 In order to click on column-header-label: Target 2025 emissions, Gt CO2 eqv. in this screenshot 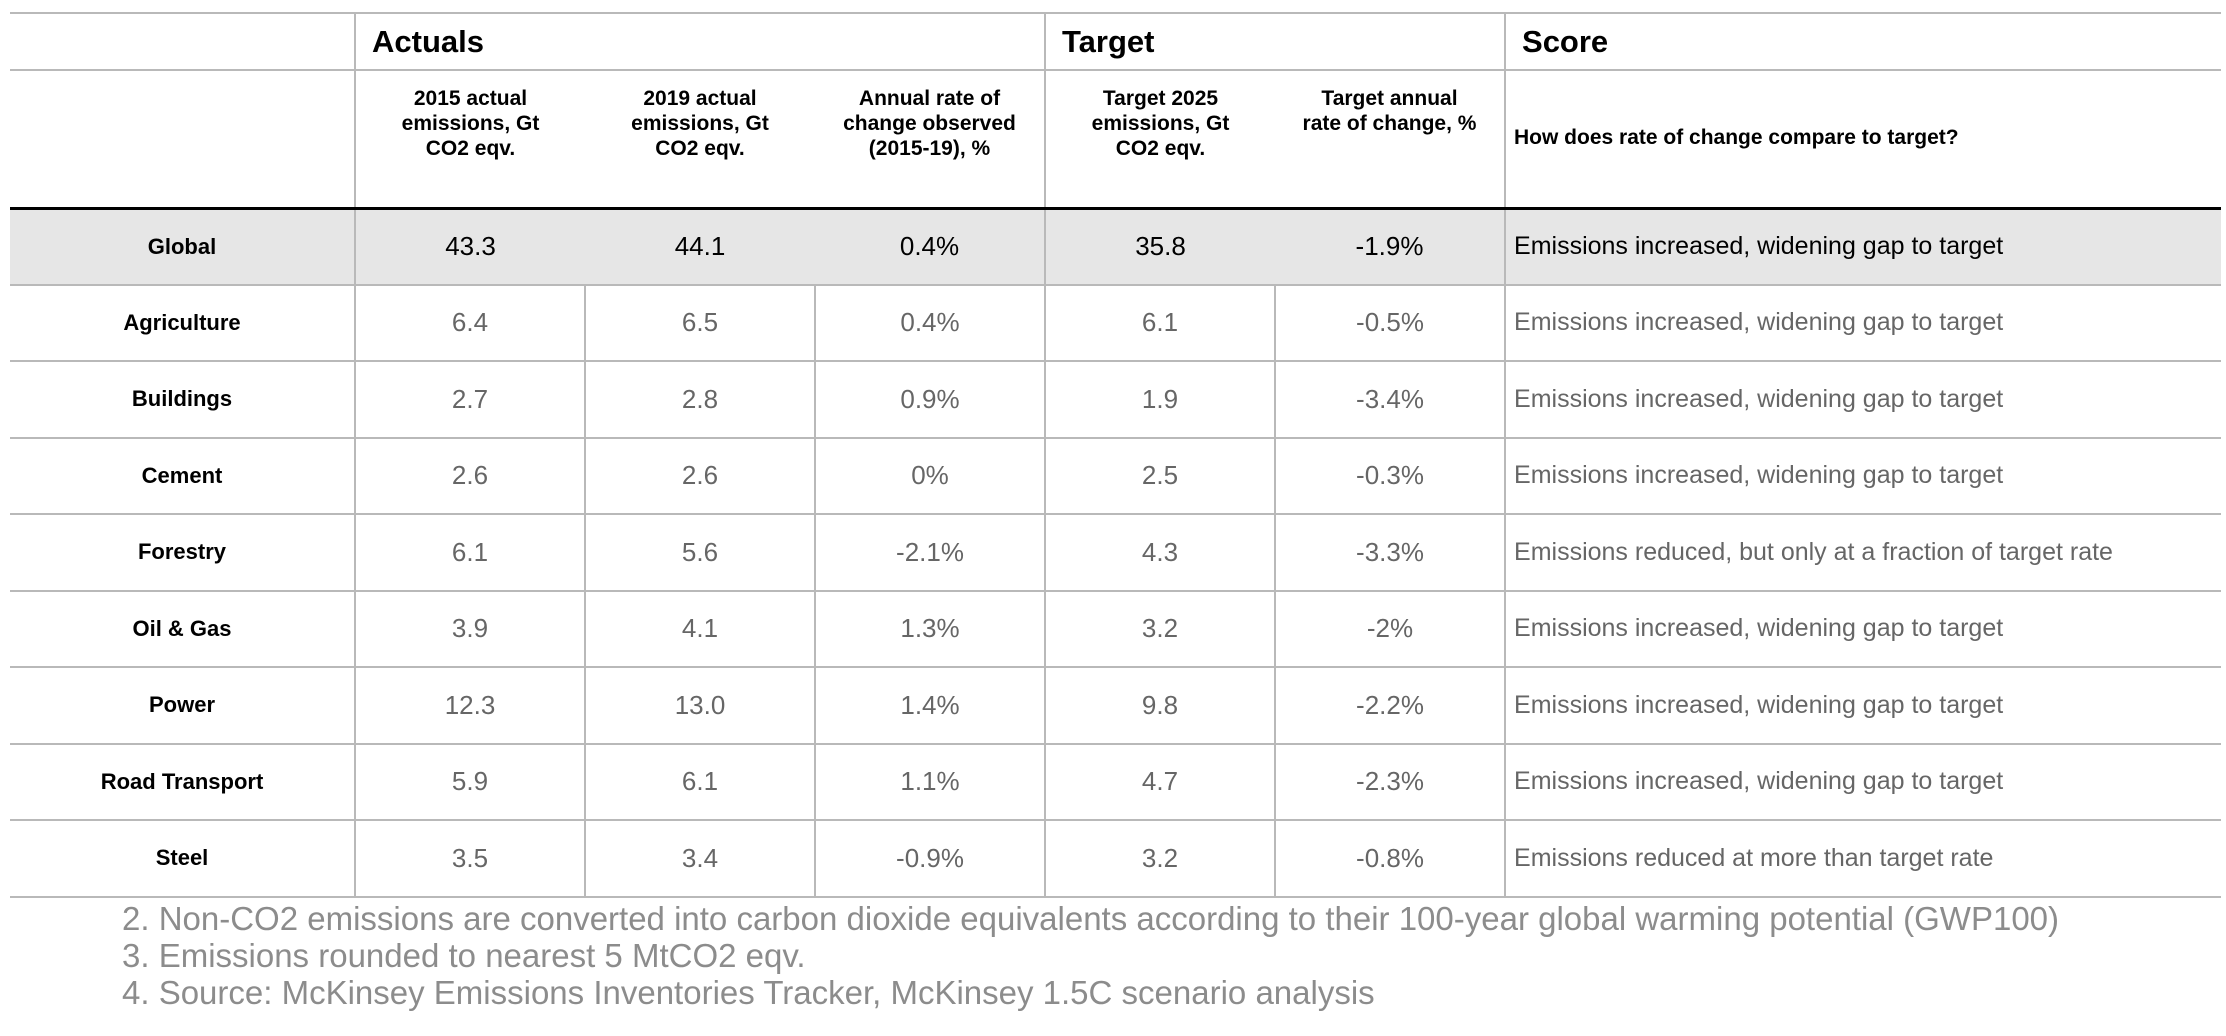, I will do `click(1160, 123)`.